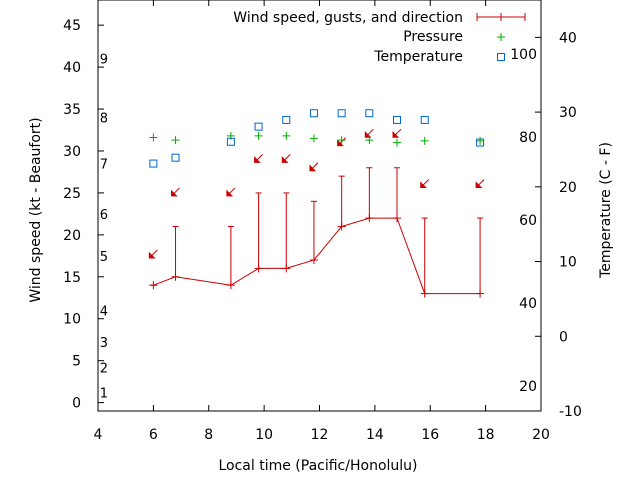  Describe the element at coordinates (104, 215) in the screenshot. I see `beaufort-label: 6` at that location.